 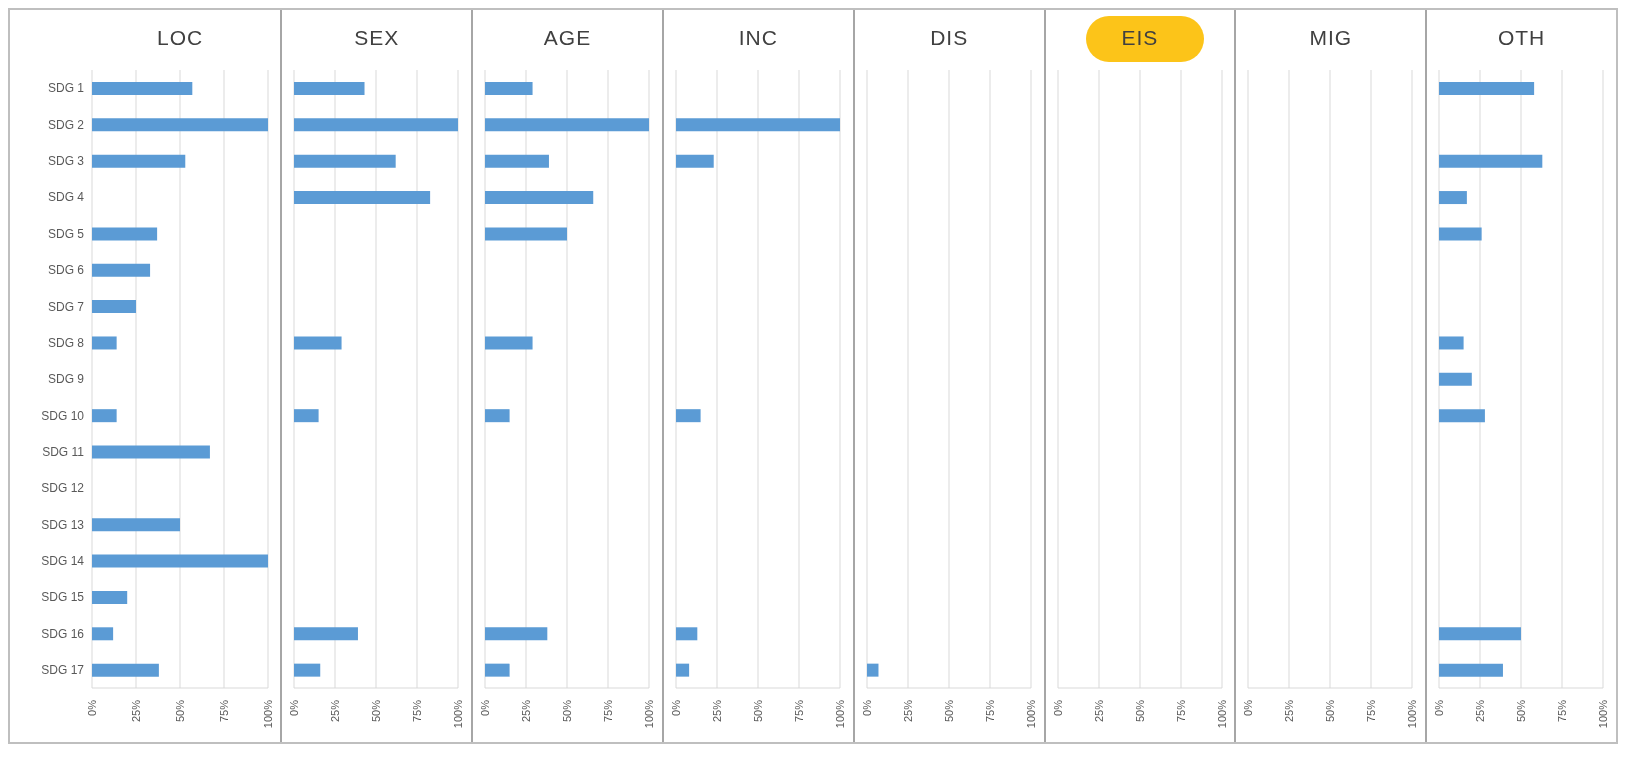 I want to click on y-tick-label: SDG 15, so click(x=63, y=597).